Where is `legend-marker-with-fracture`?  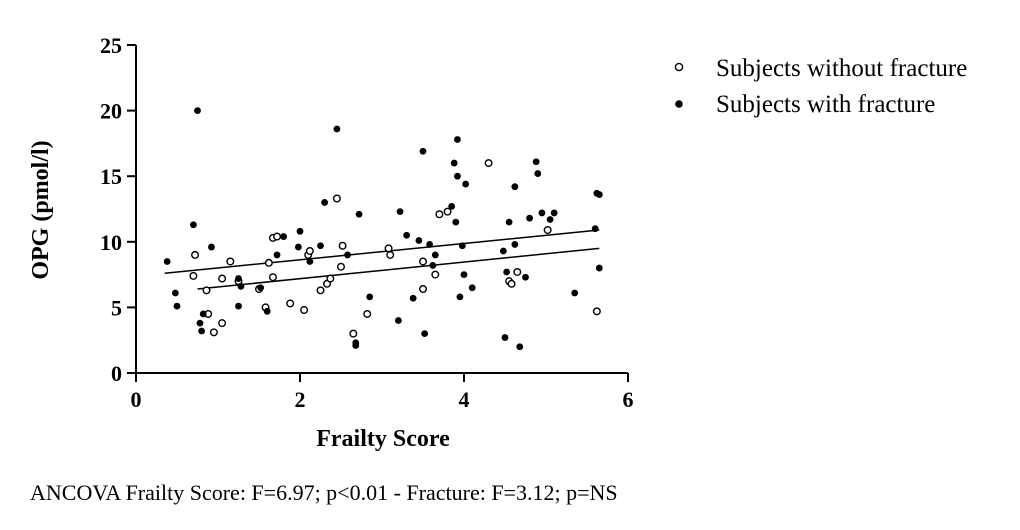
legend-marker-with-fracture is located at coordinates (679, 104).